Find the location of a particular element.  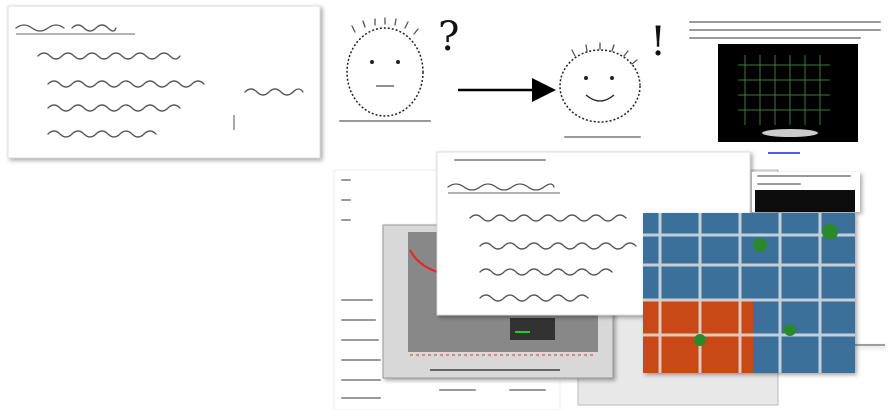

question-mark: ? is located at coordinates (448, 37).